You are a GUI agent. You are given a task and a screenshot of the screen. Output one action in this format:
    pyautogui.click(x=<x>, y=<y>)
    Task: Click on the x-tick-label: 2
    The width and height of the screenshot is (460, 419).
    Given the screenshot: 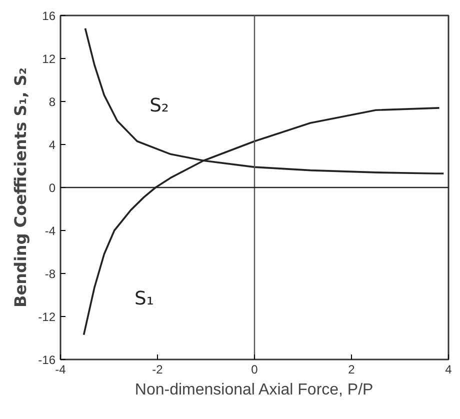 What is the action you would take?
    pyautogui.click(x=352, y=369)
    